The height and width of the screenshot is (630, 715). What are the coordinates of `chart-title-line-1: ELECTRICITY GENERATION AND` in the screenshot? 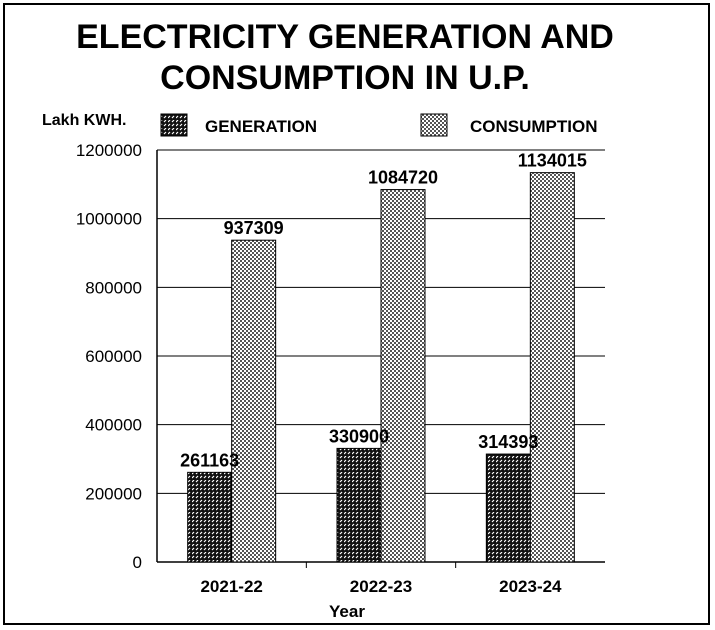 It's located at (345, 37).